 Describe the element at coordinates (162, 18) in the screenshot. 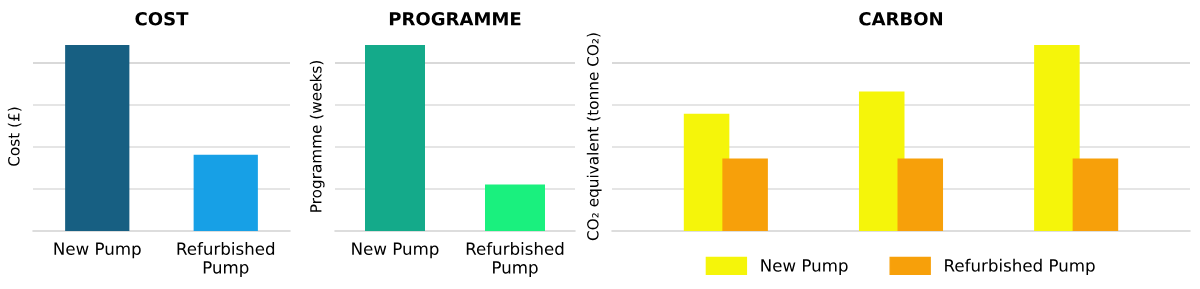

I see `chart-title: COST` at that location.